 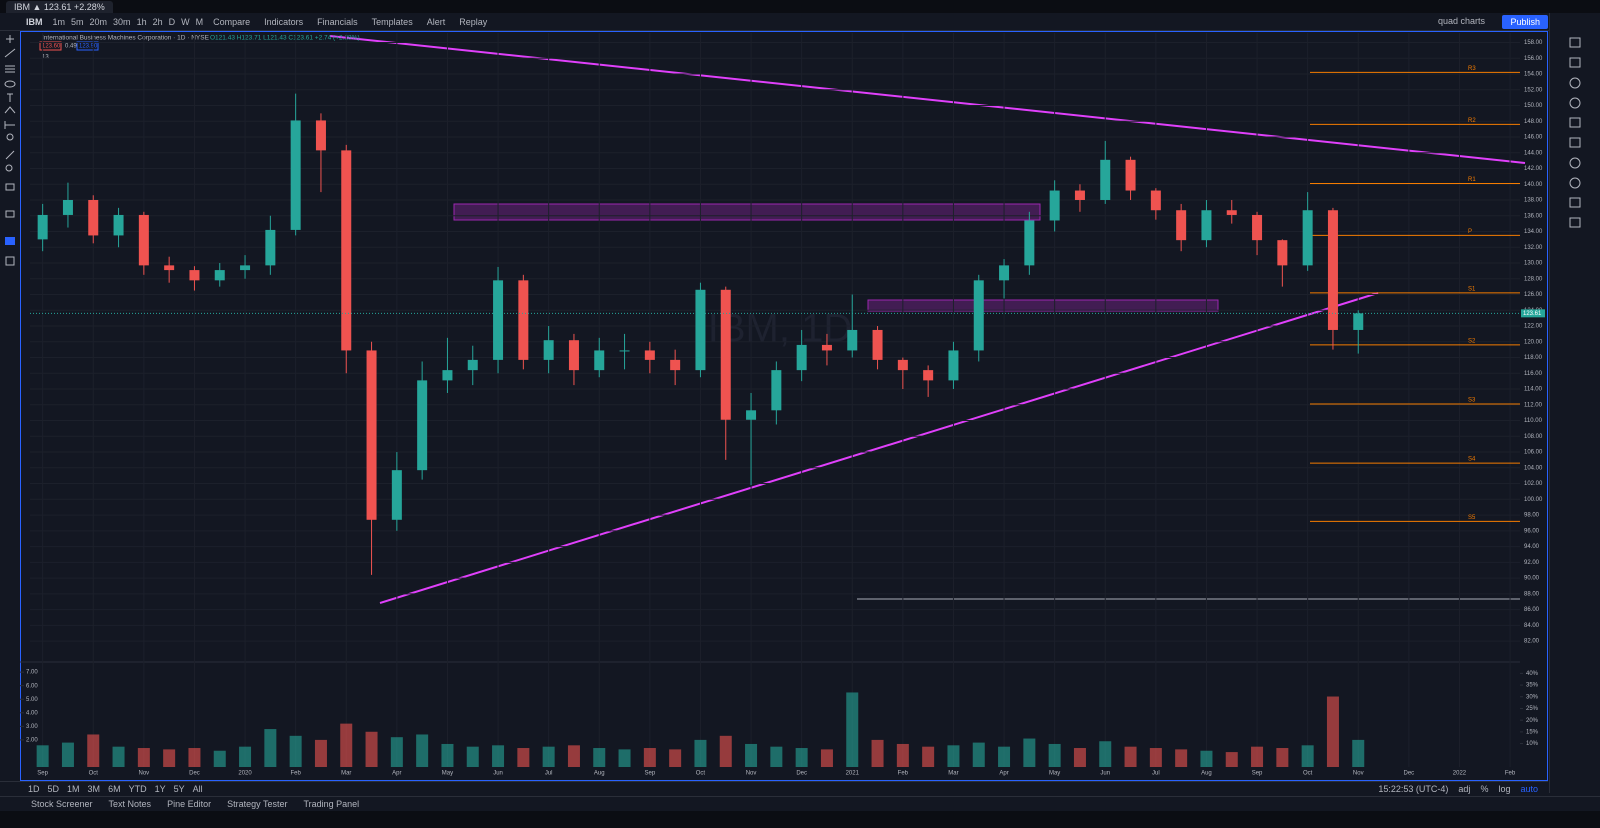 What do you see at coordinates (284, 21) in the screenshot?
I see `toolbar-button: Indicators` at bounding box center [284, 21].